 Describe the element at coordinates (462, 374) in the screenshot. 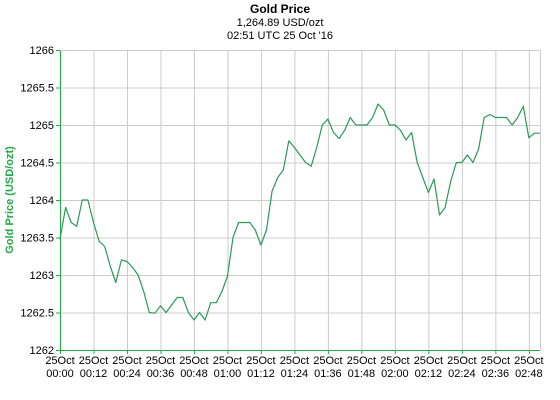

I see `x-tick-time-label: 02:24` at that location.